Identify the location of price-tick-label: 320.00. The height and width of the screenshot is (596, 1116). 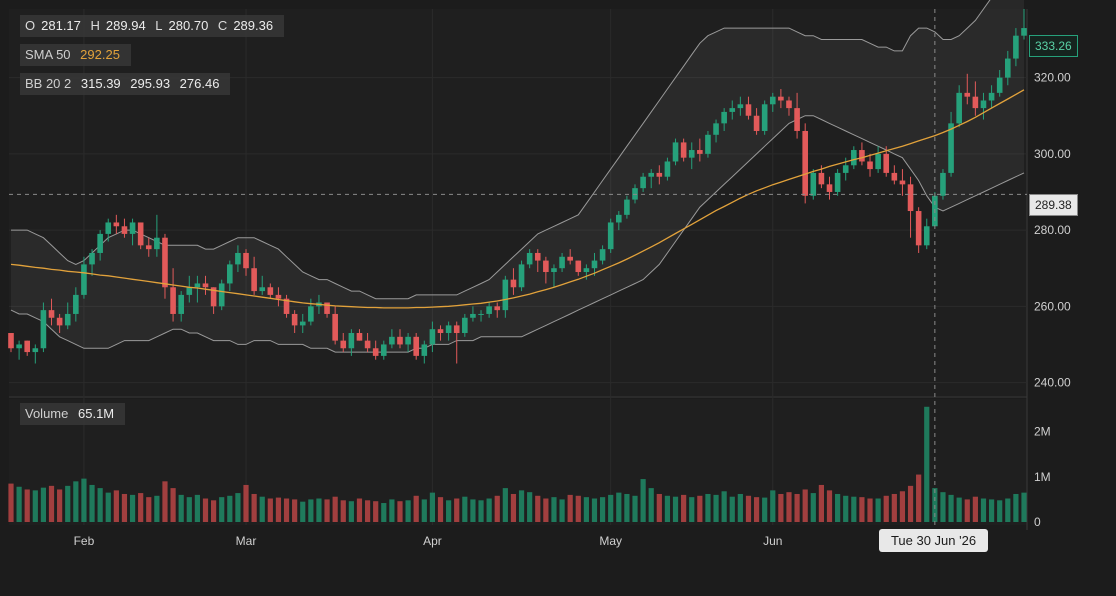
(1052, 78).